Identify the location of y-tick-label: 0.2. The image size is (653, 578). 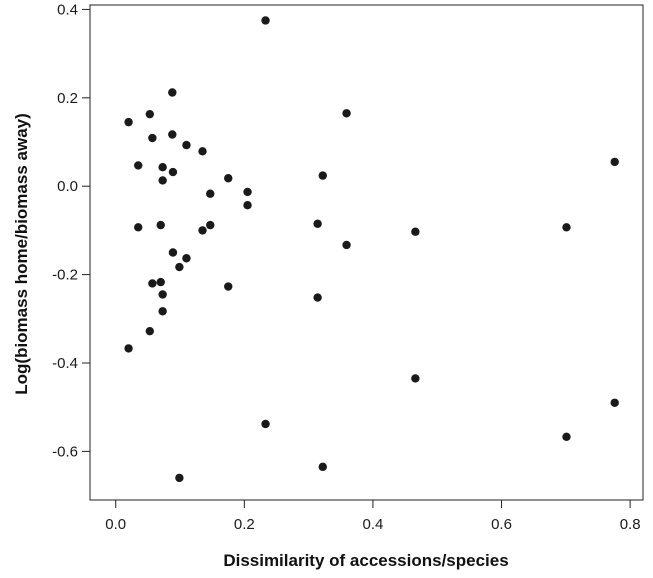
(67, 98).